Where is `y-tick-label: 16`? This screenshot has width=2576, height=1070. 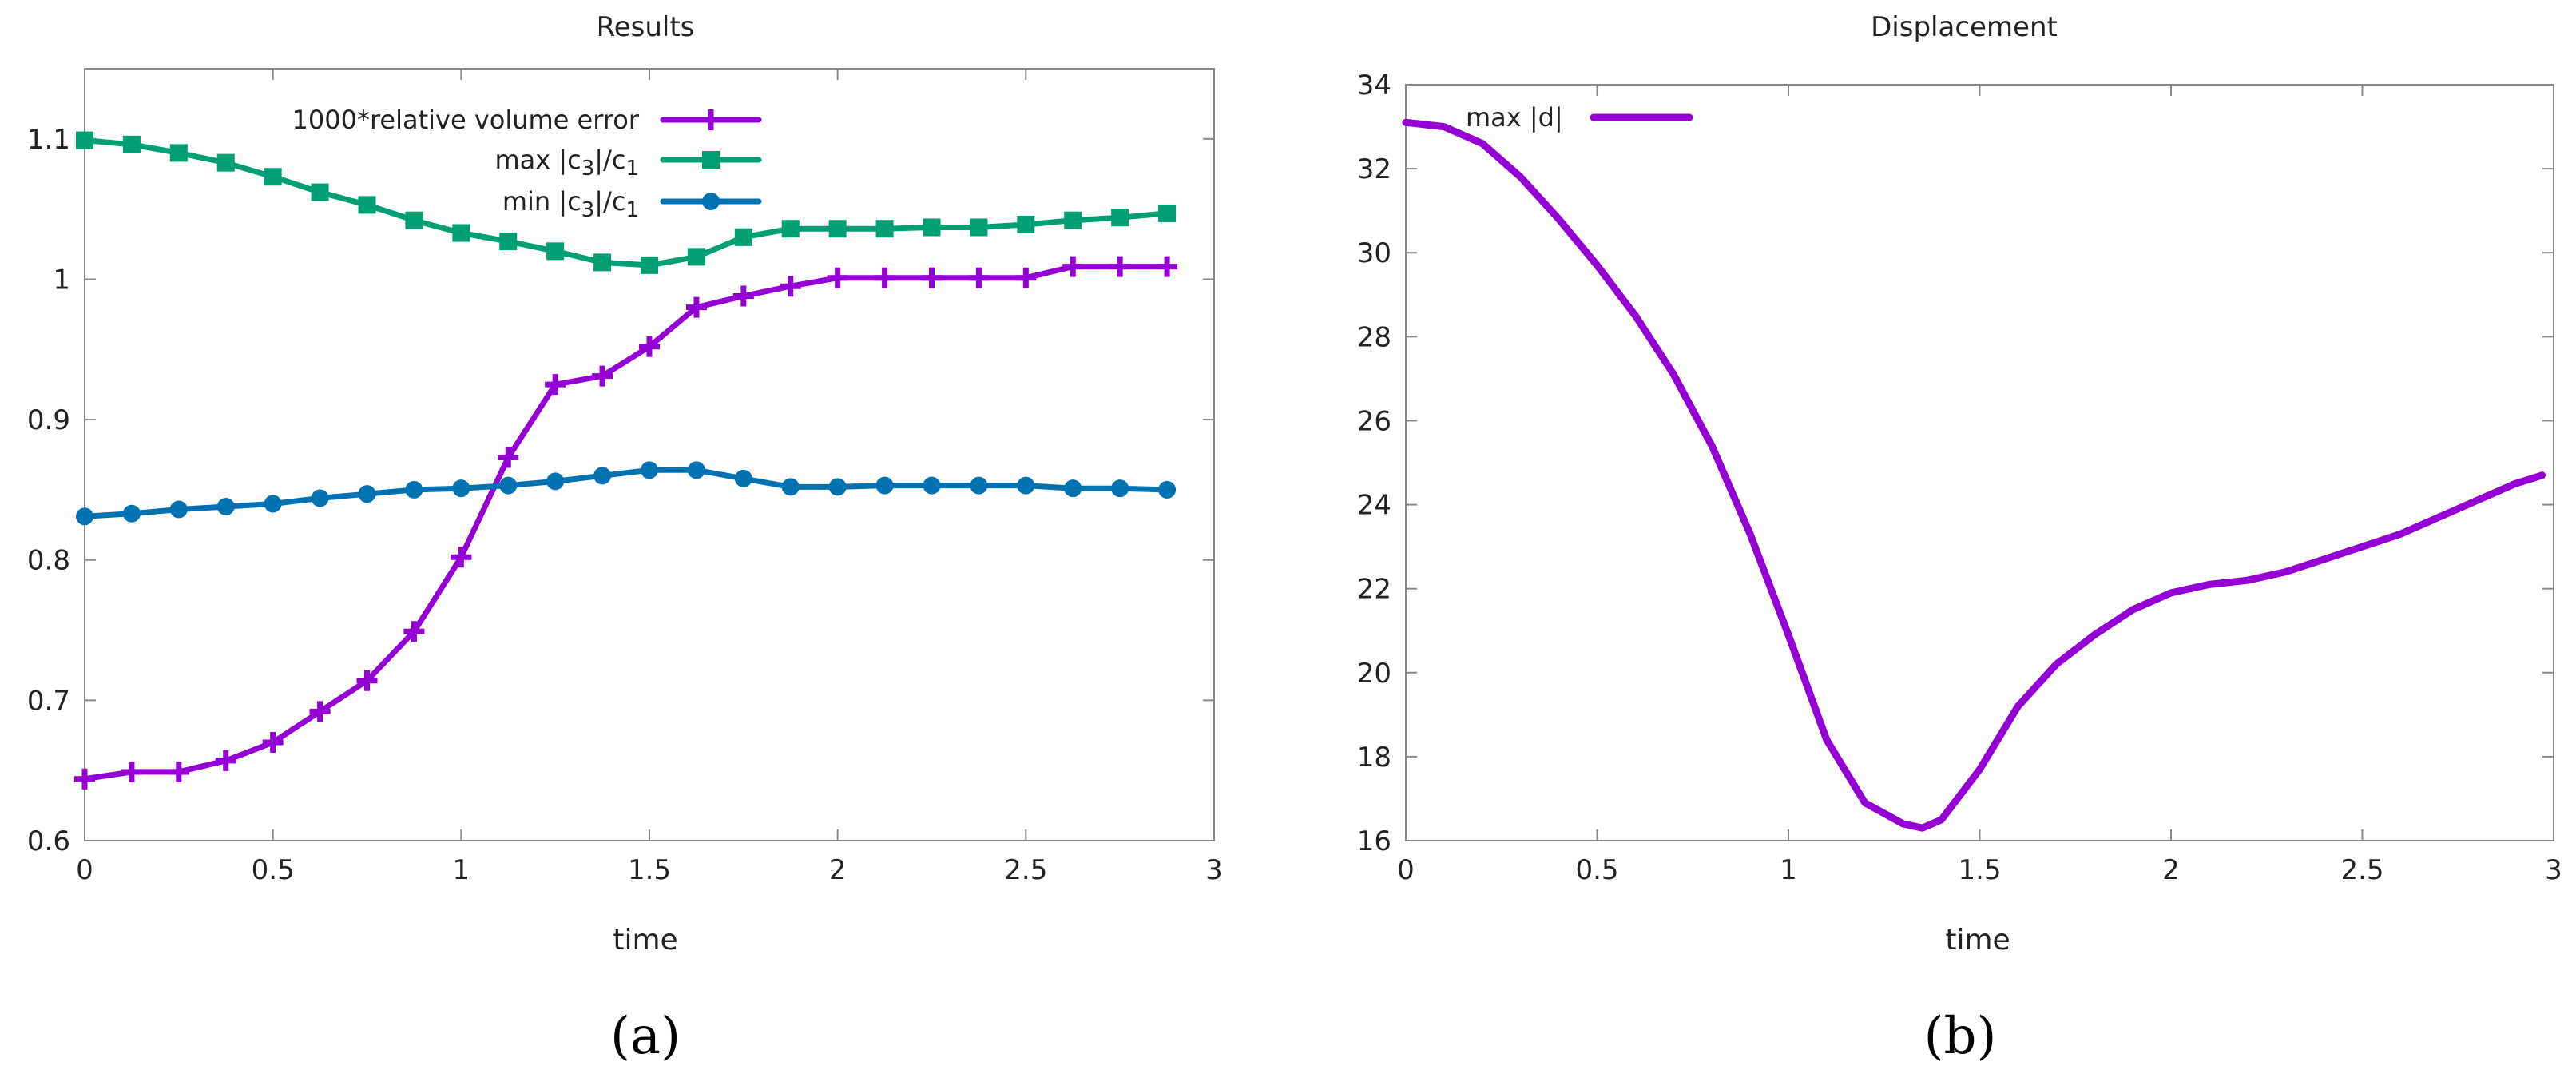
y-tick-label: 16 is located at coordinates (1374, 841).